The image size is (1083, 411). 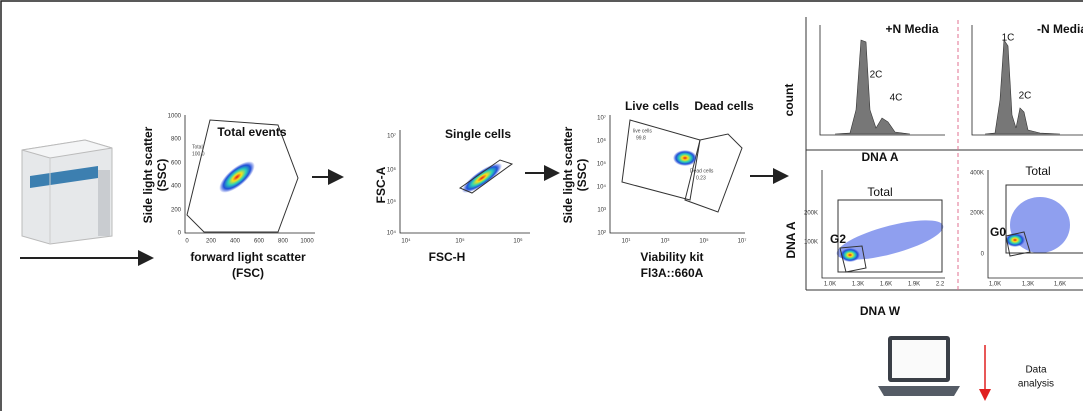 I want to click on peak-label: 4C, so click(x=896, y=98).